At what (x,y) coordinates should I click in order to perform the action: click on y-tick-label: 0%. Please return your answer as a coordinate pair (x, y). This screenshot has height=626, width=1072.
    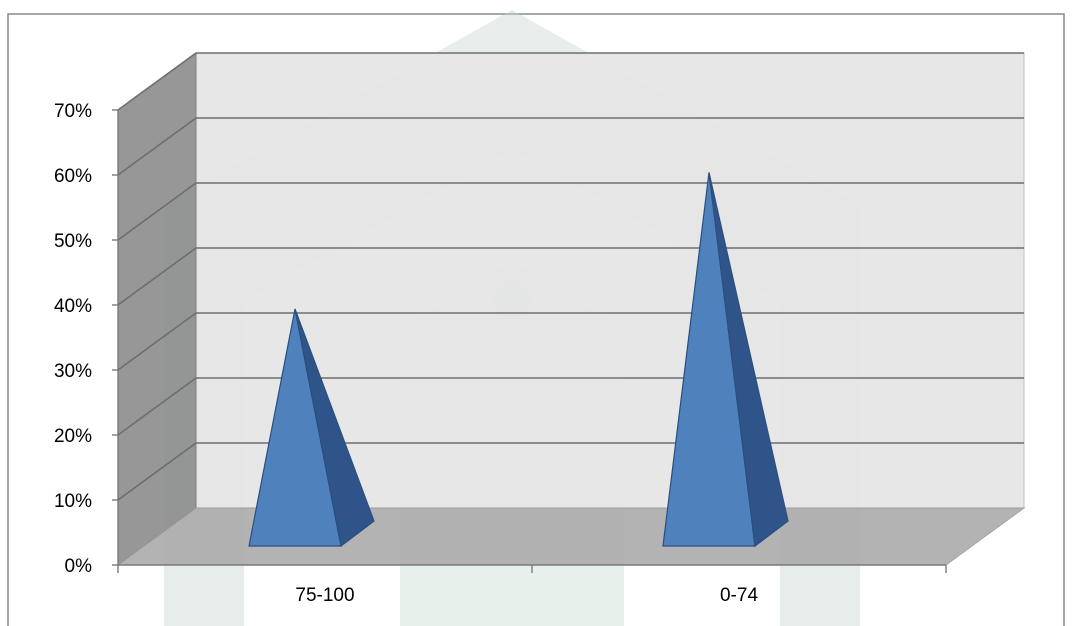
    Looking at the image, I should click on (79, 566).